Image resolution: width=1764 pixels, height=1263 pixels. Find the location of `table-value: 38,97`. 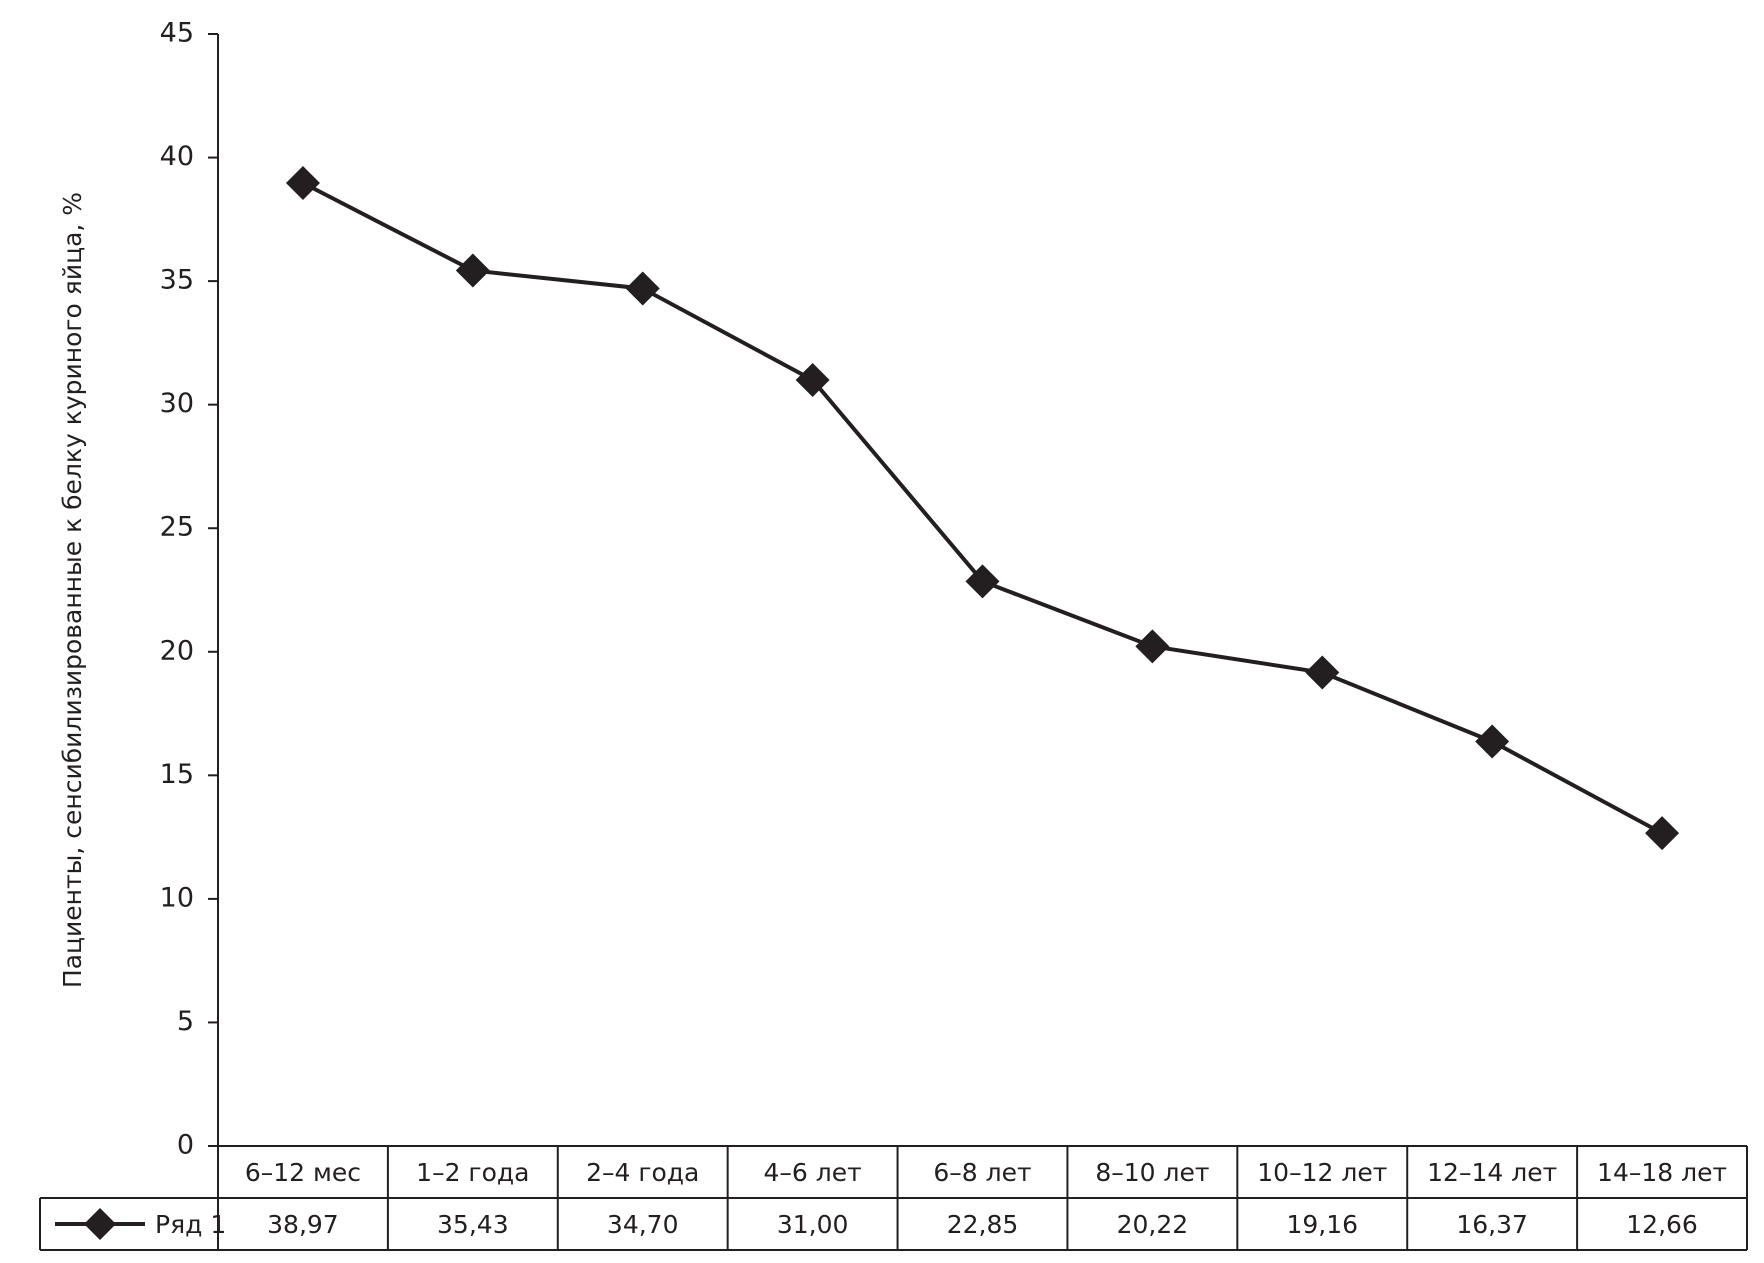

table-value: 38,97 is located at coordinates (303, 1224).